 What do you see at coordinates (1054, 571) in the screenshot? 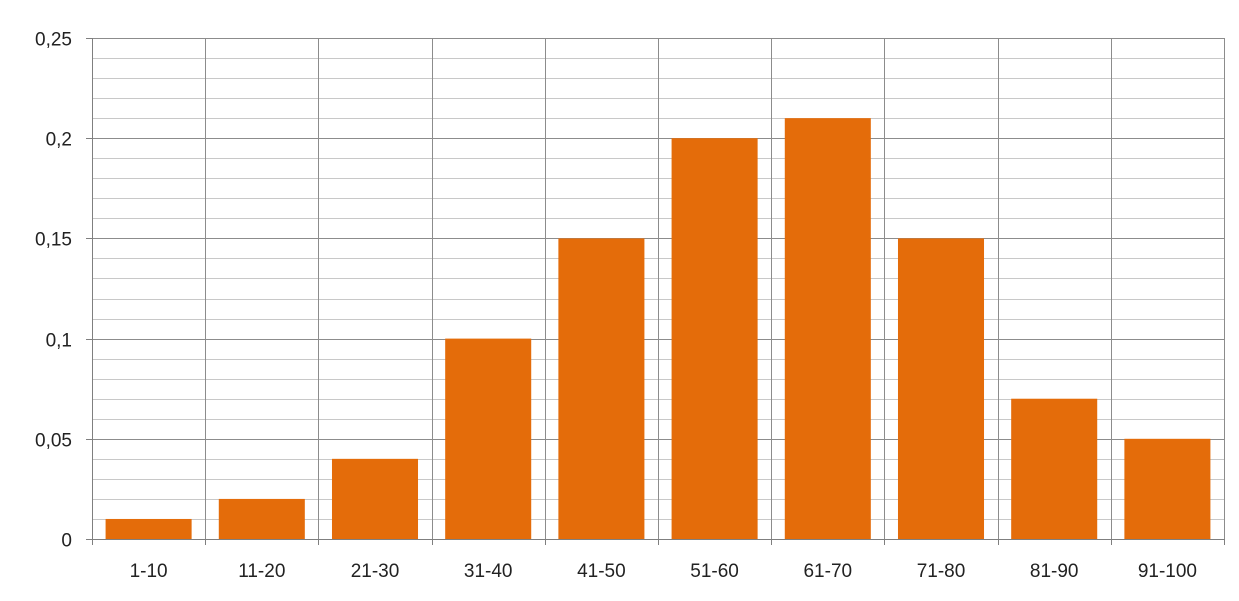
I see `x-axis-tick-label: 81-90` at bounding box center [1054, 571].